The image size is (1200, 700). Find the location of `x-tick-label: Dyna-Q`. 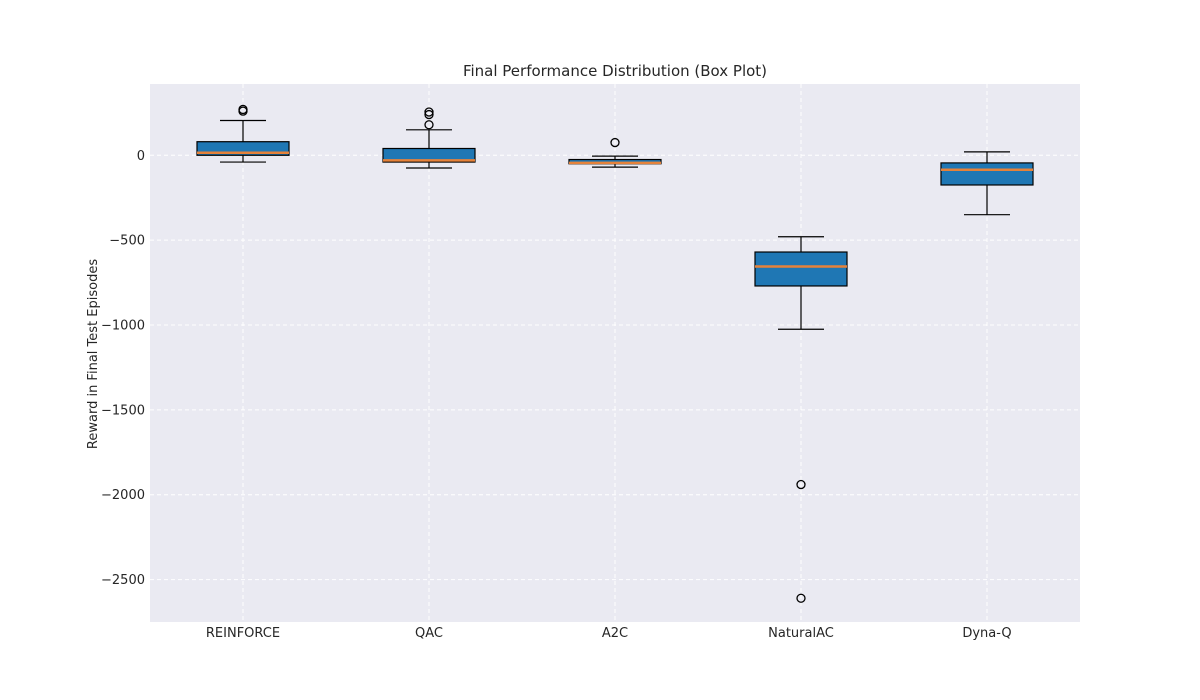

x-tick-label: Dyna-Q is located at coordinates (986, 633).